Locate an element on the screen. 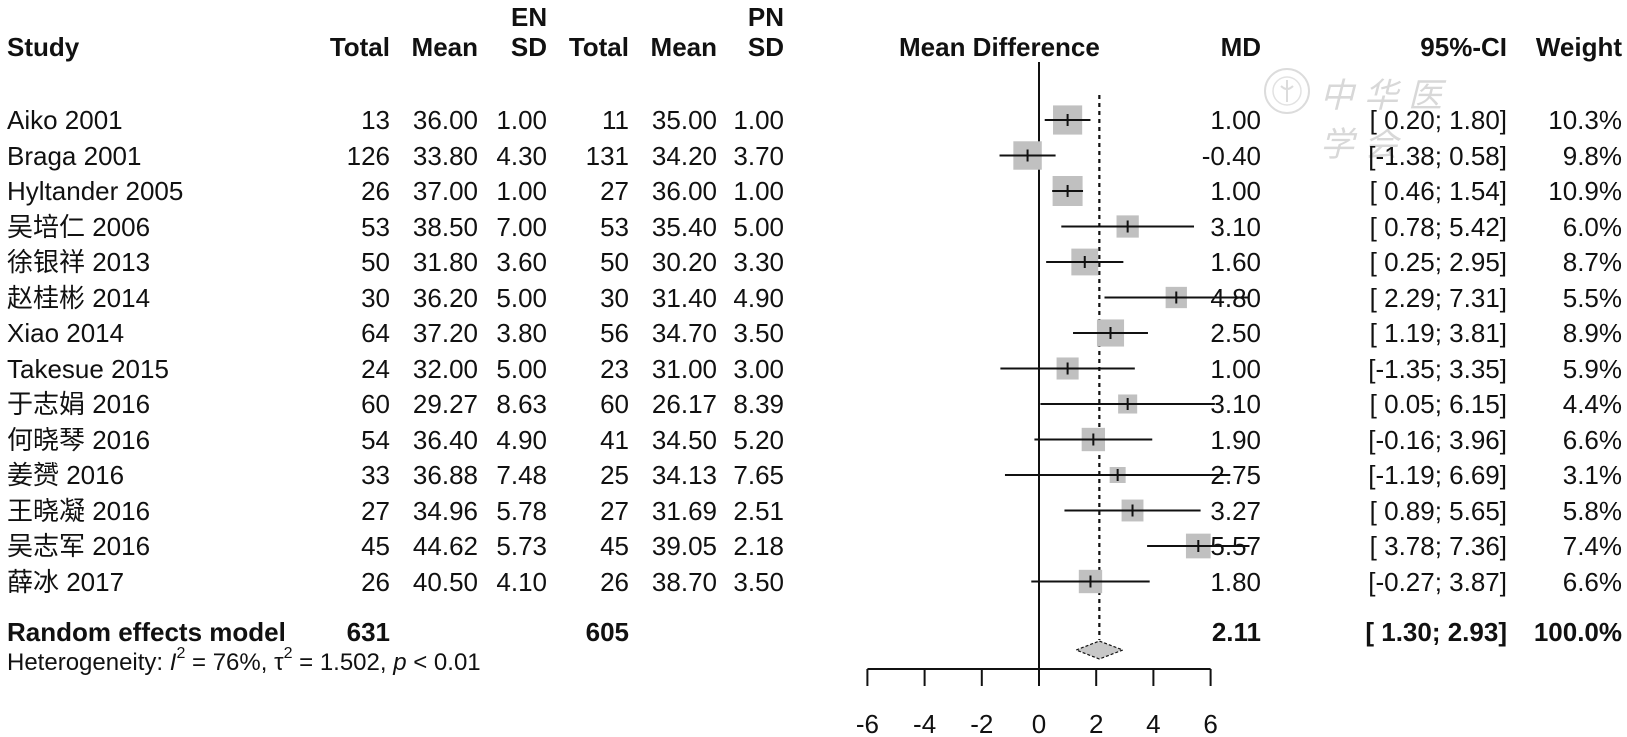 This screenshot has height=737, width=1627. ctl-sd: 2.51 is located at coordinates (758, 510).